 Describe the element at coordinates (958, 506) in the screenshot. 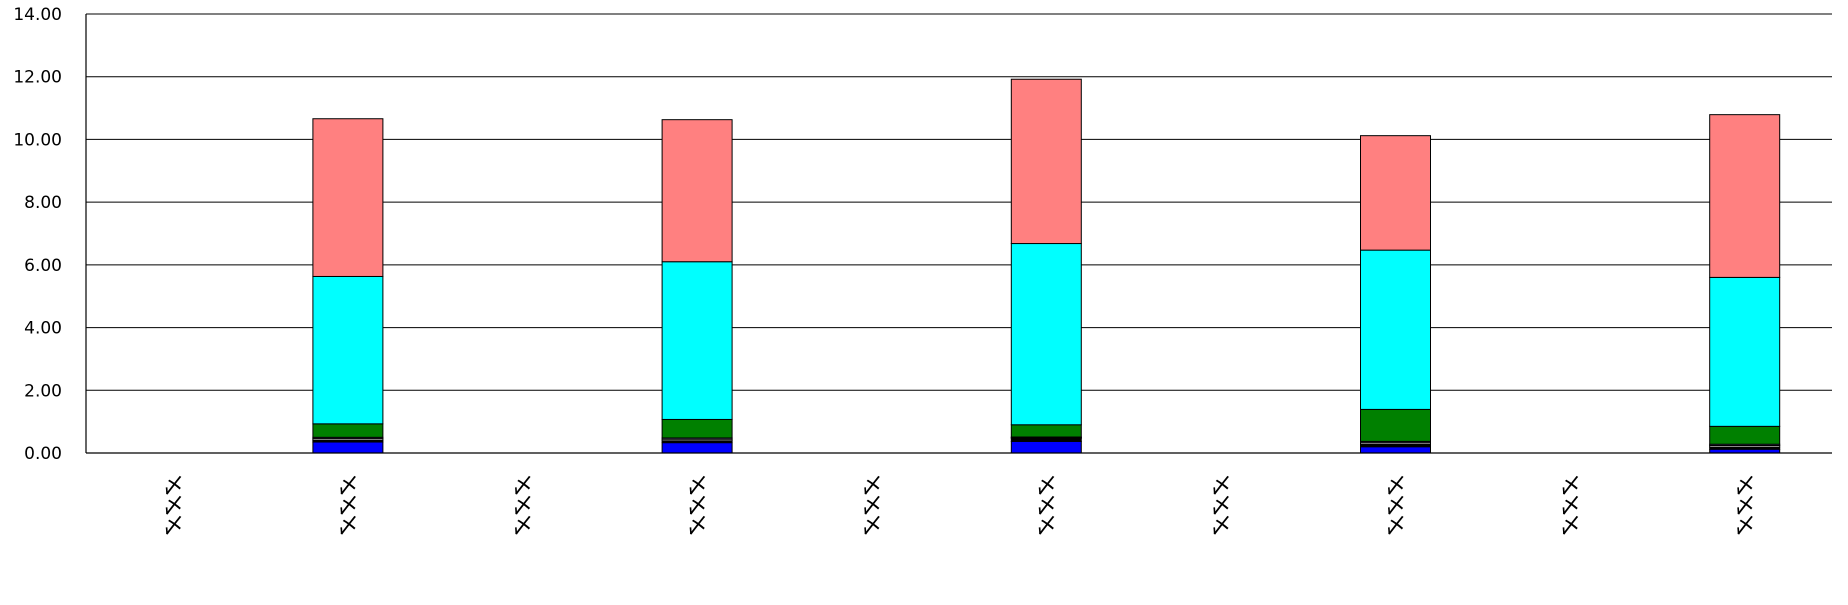

I see `x-axis-tick-labels: 〆〆〆 〆〆〆 〆〆〆 〆〆〆 〆〆〆 〆〆〆 〆〆〆 〆〆〆 〆〆〆 〆〆〆` at that location.